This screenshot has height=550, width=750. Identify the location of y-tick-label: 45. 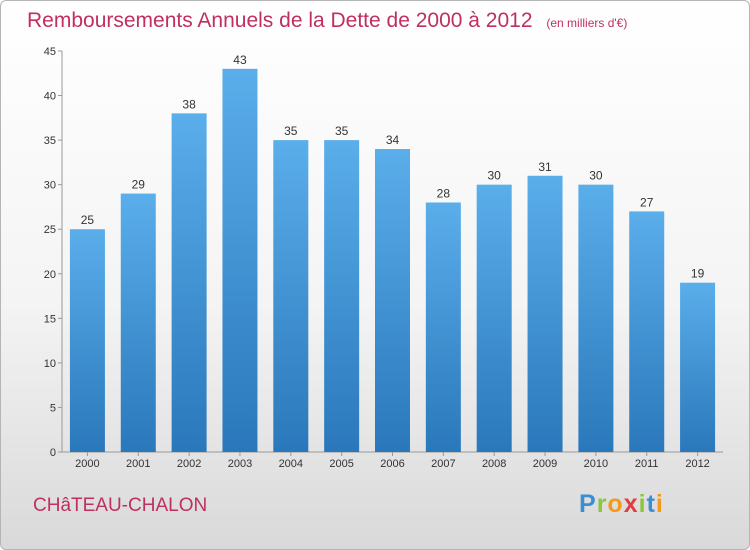
(50, 52).